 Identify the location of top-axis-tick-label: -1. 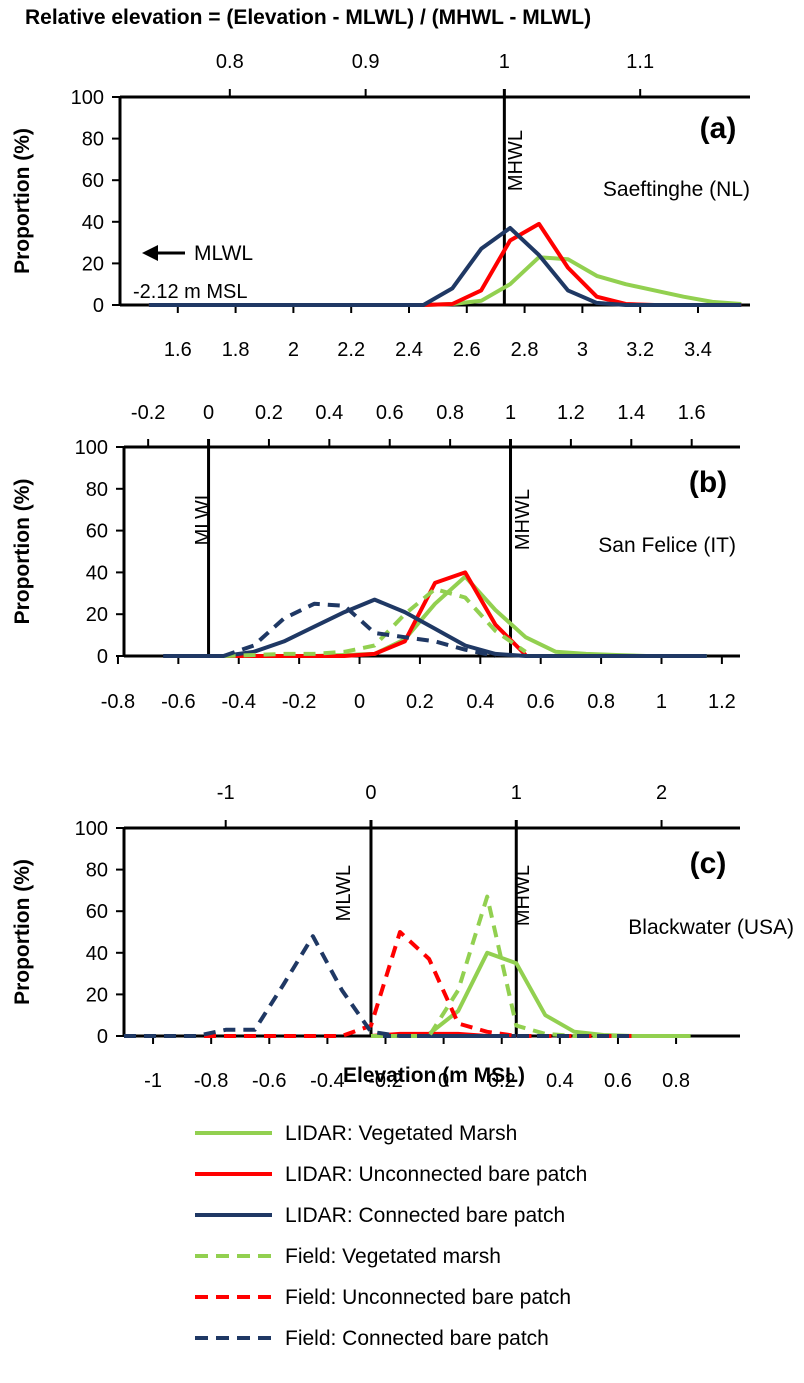
(226, 793).